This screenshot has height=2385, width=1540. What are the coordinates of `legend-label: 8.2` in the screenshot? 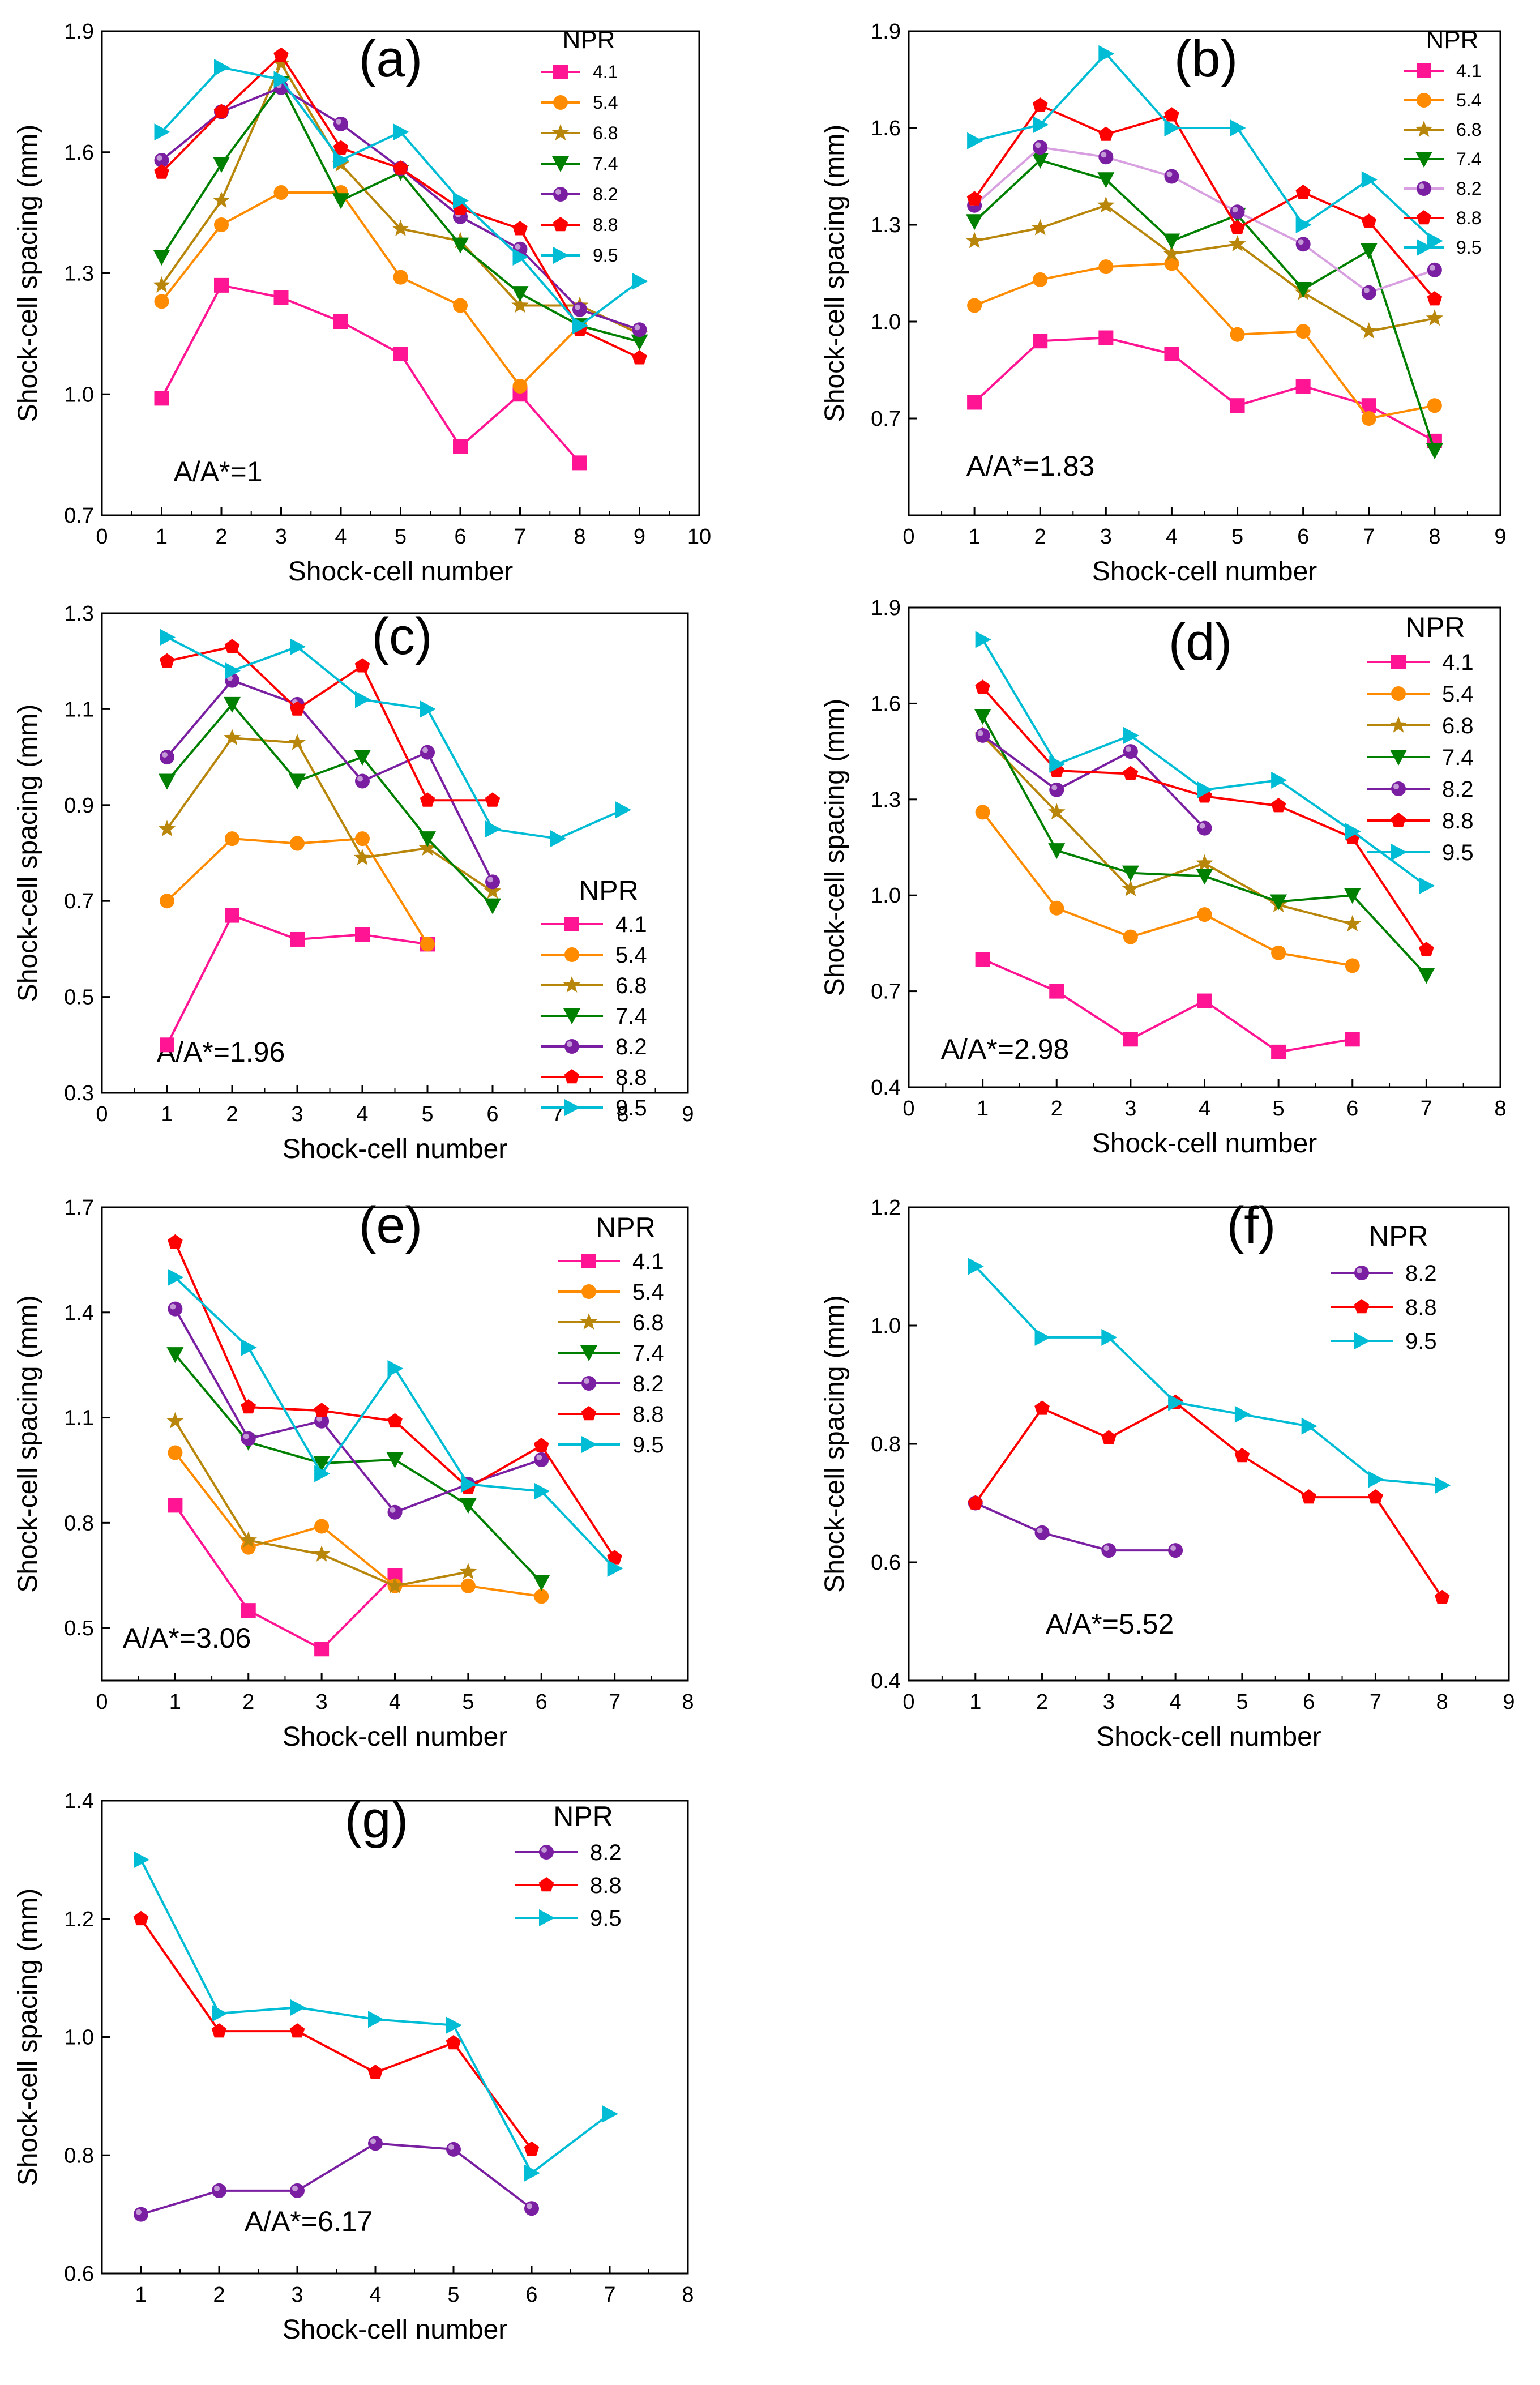 It's located at (1468, 188).